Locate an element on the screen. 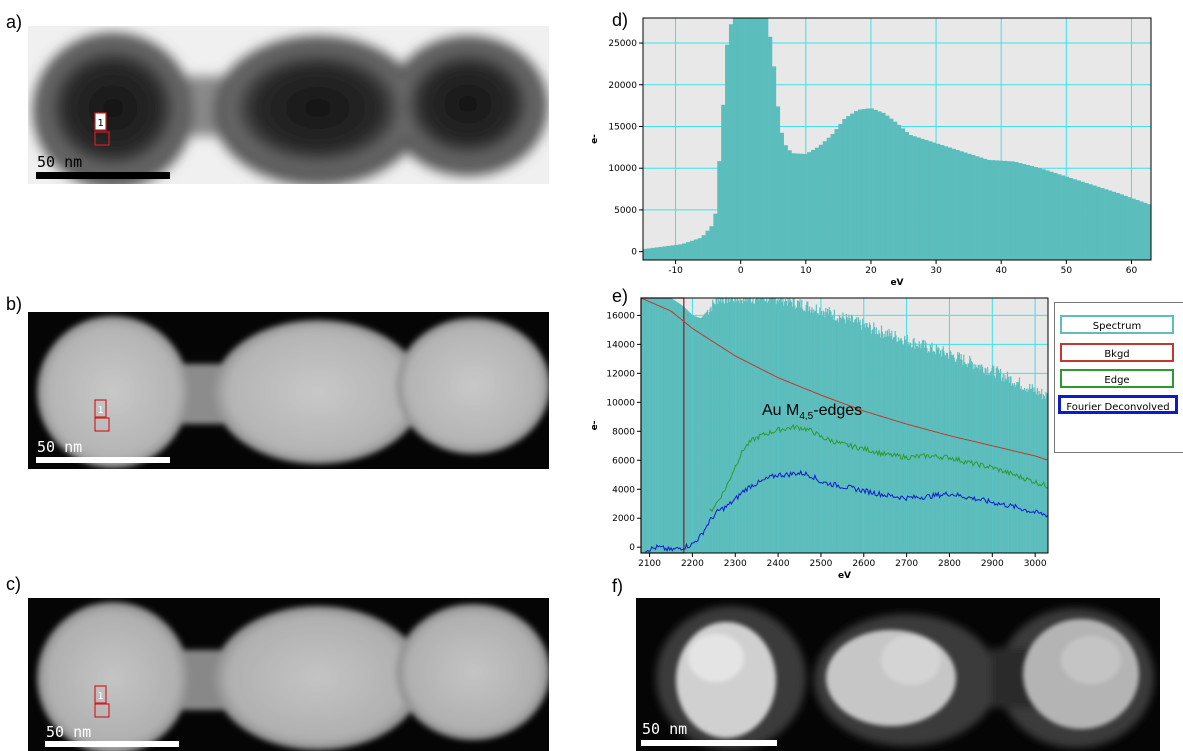 This screenshot has width=1183, height=751. chart-e-xtick-label: 3000 is located at coordinates (1035, 564).